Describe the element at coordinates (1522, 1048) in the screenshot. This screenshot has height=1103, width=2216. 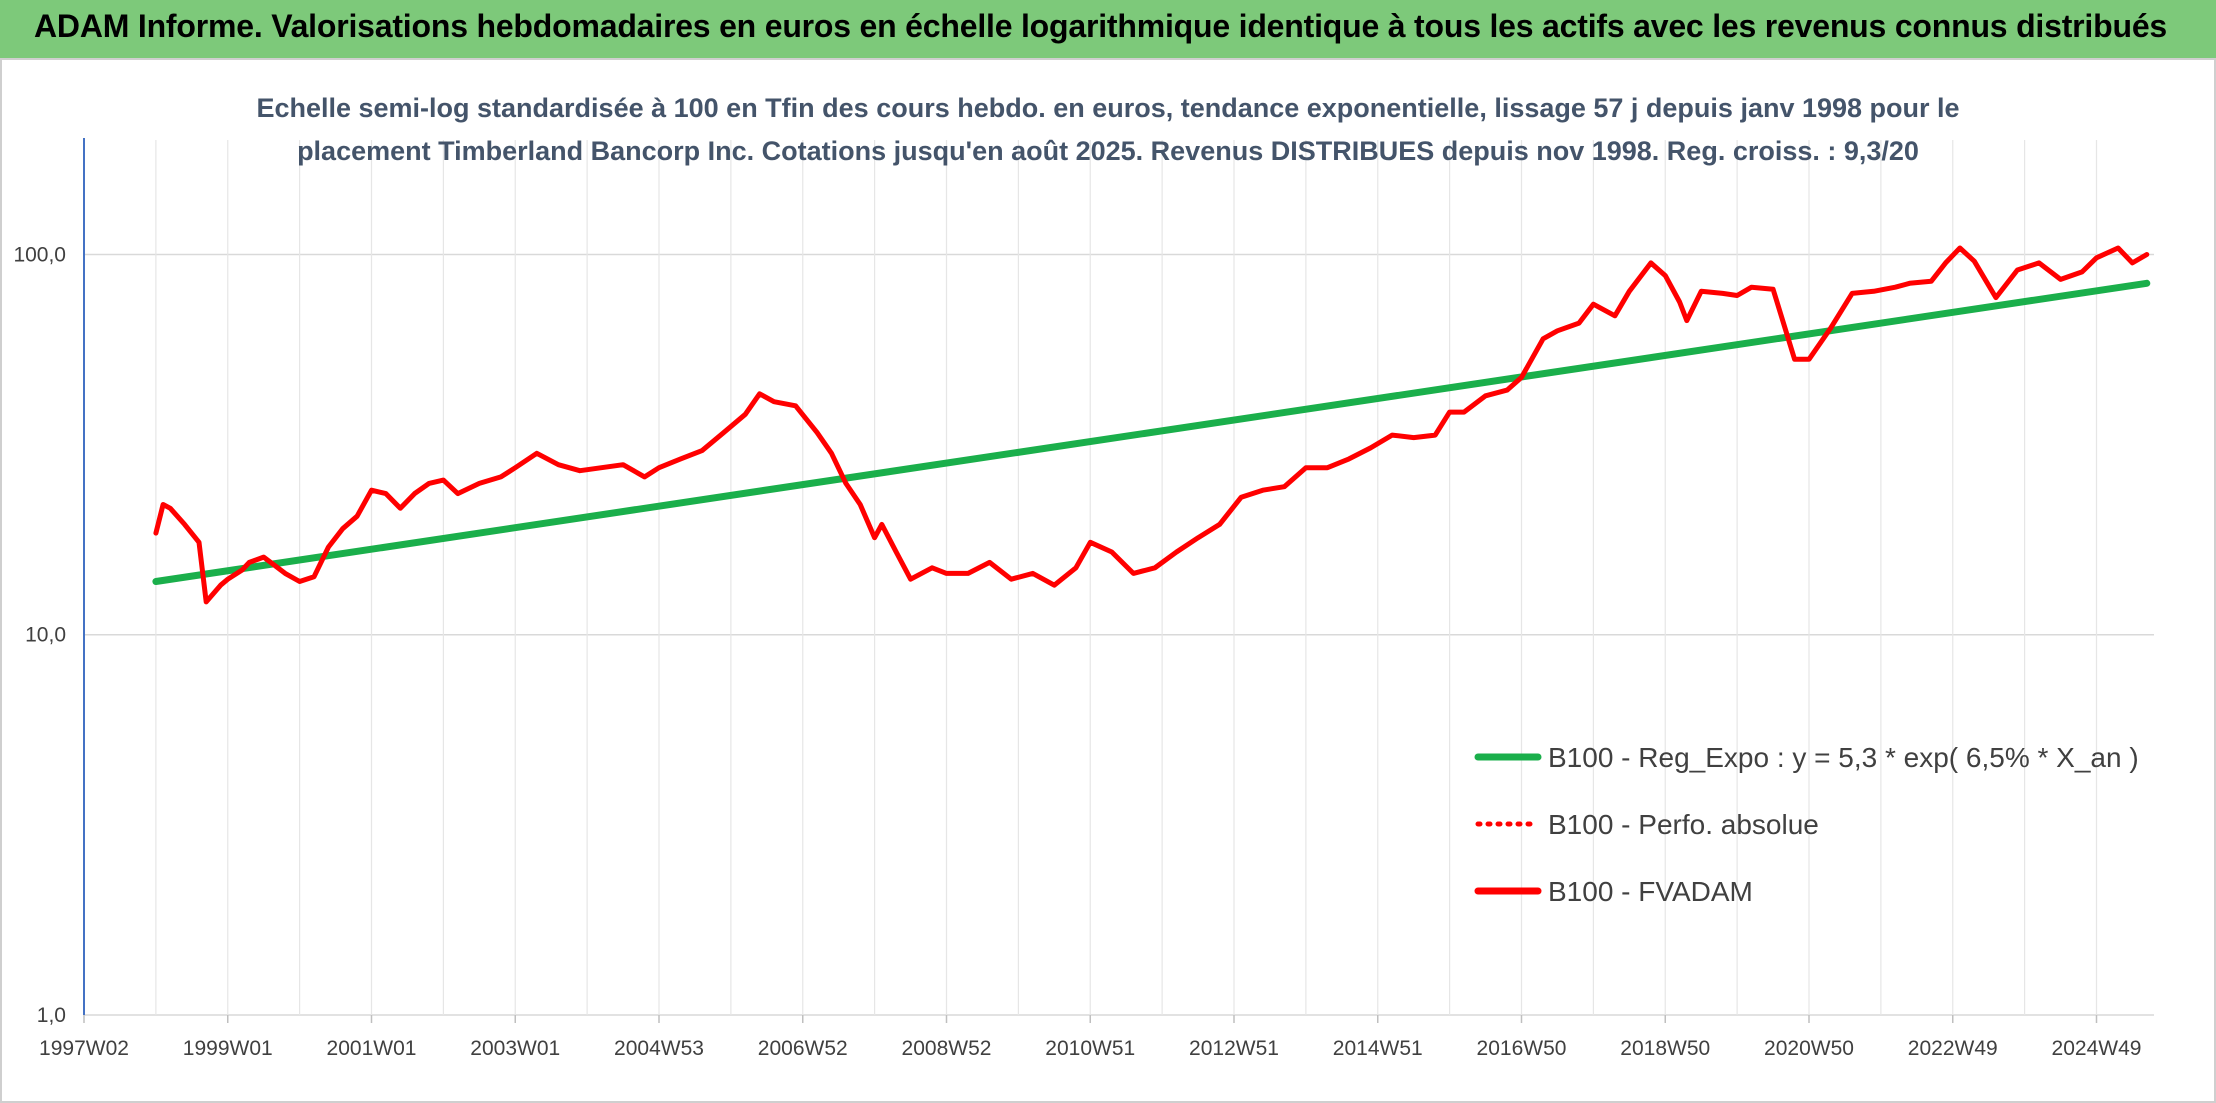
I see `x-tick-label: 2016W50` at that location.